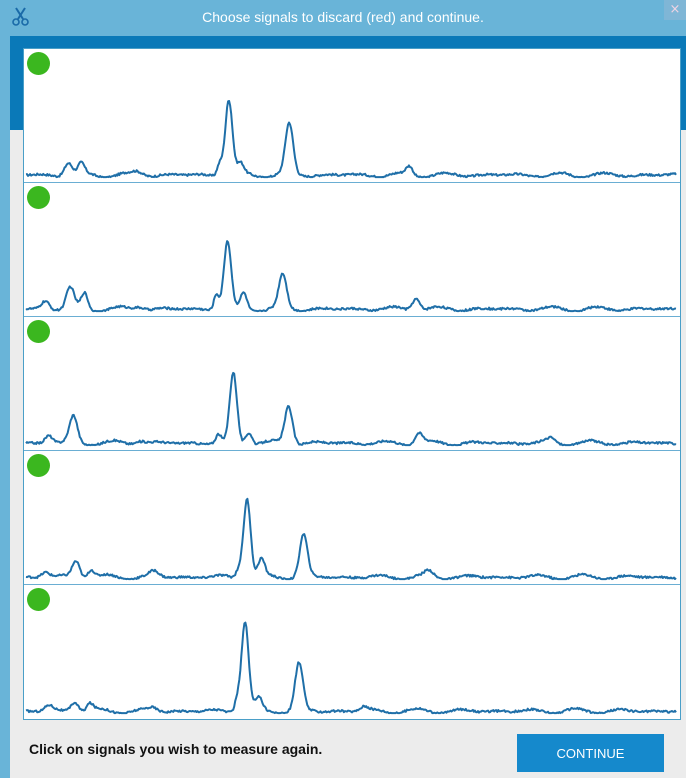 This screenshot has width=686, height=778. I want to click on close-button: ×, so click(675, 10).